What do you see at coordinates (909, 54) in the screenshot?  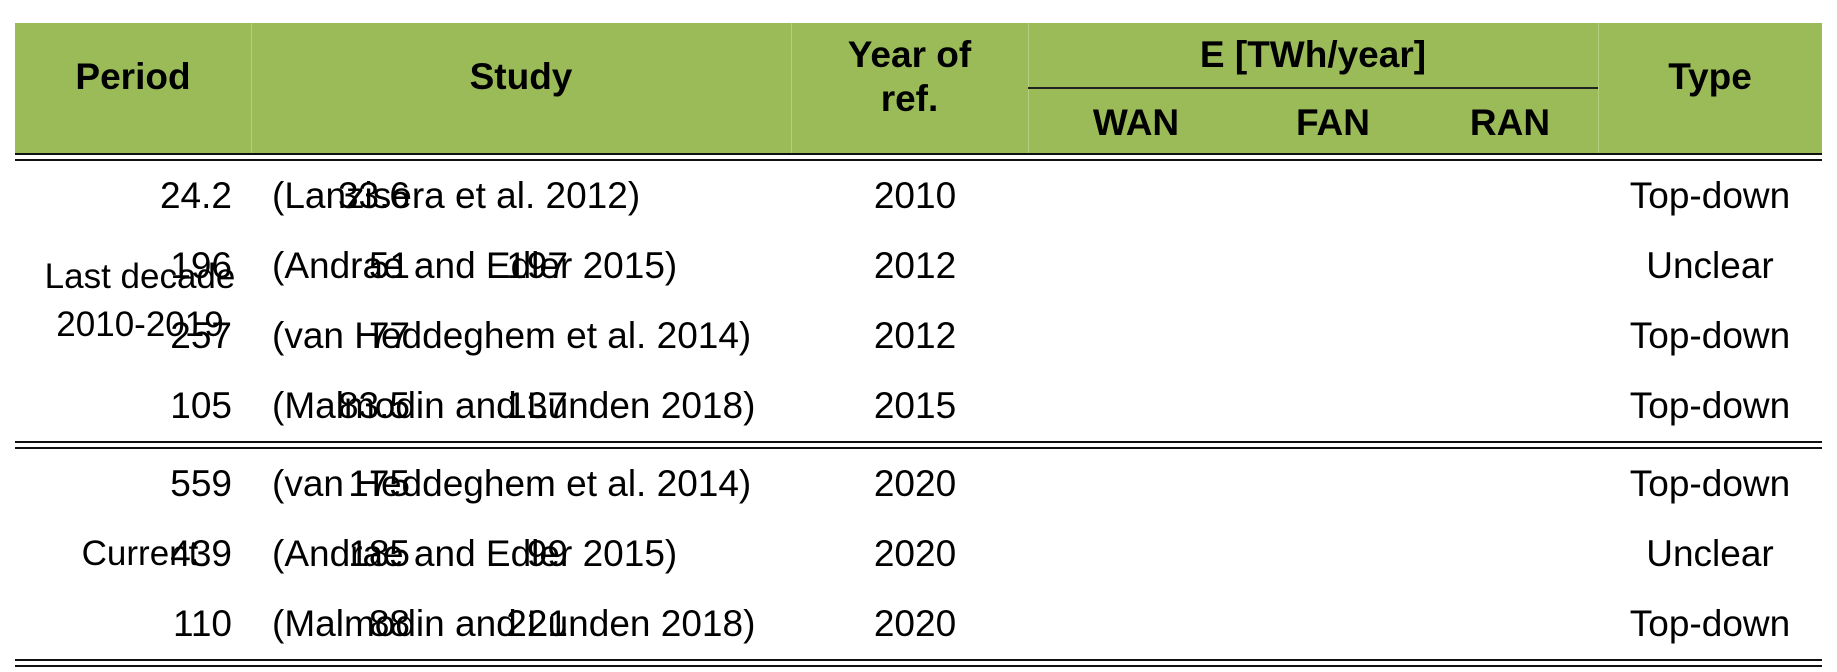 I see `header-year-line1: Year of` at bounding box center [909, 54].